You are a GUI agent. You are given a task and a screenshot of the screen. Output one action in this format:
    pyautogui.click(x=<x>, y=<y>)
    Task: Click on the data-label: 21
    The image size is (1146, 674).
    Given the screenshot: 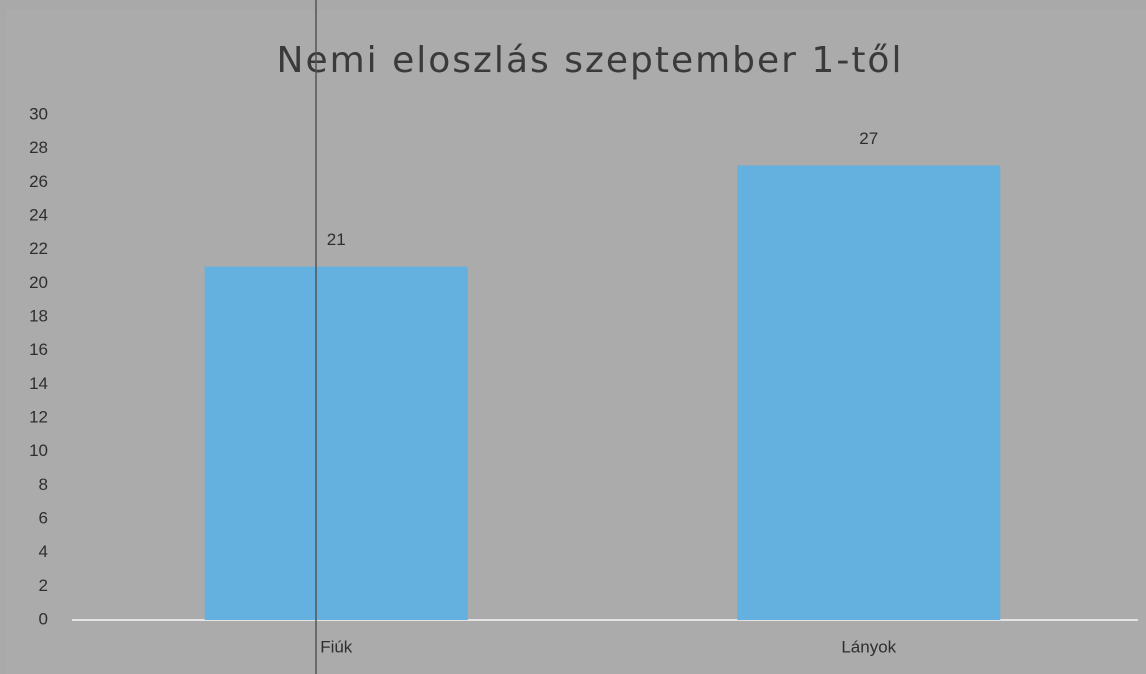 What is the action you would take?
    pyautogui.click(x=336, y=239)
    